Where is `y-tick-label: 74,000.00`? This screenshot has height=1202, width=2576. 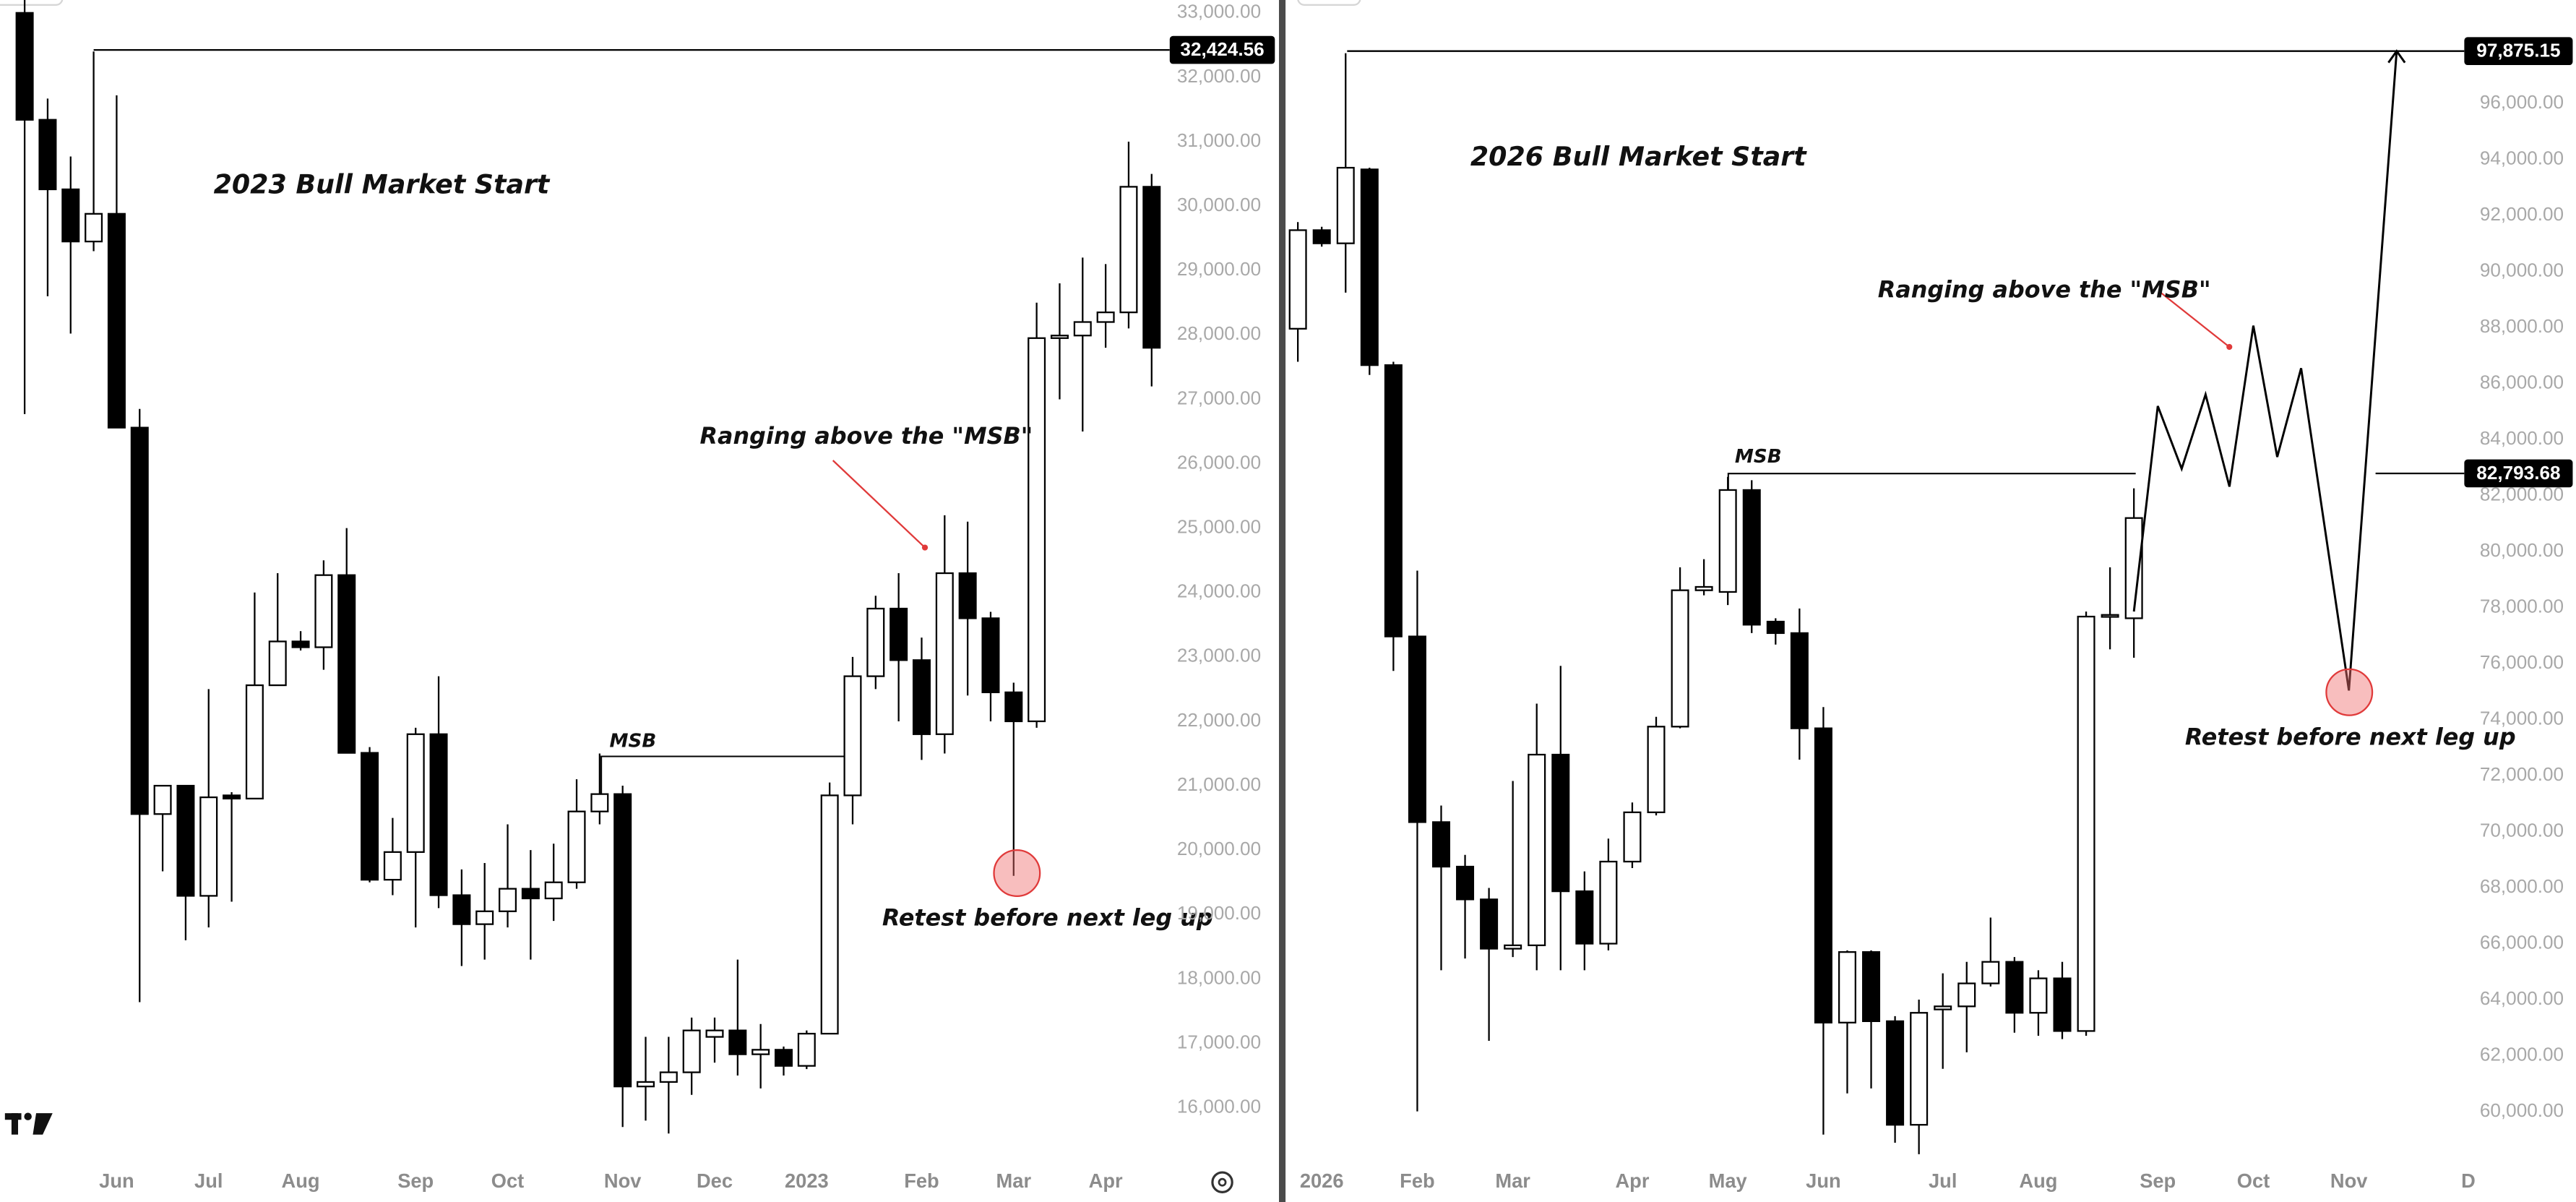 y-tick-label: 74,000.00 is located at coordinates (2522, 719).